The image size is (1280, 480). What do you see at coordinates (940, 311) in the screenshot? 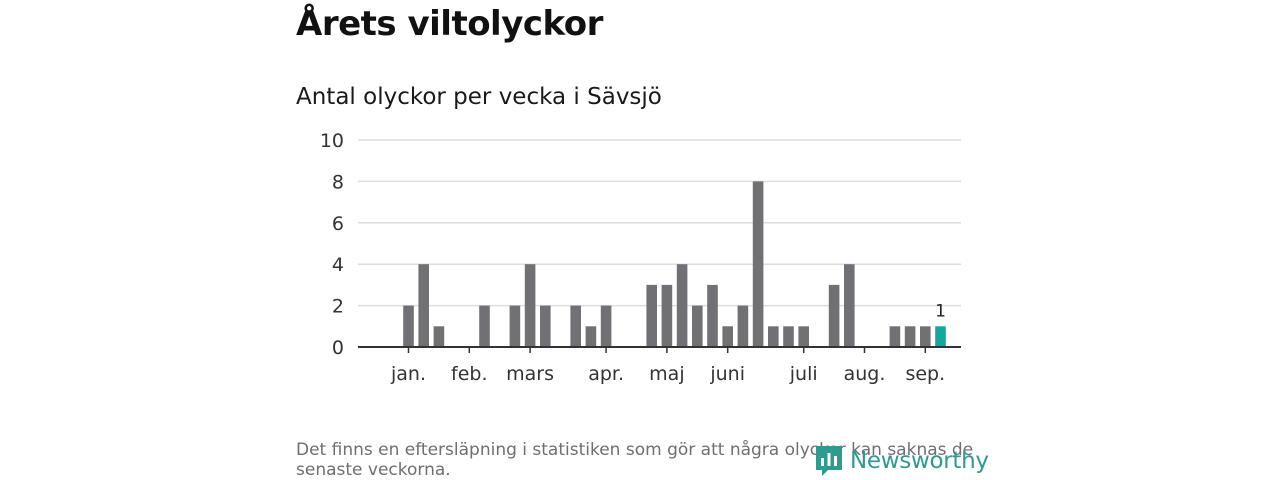
I see `data-label: 1` at bounding box center [940, 311].